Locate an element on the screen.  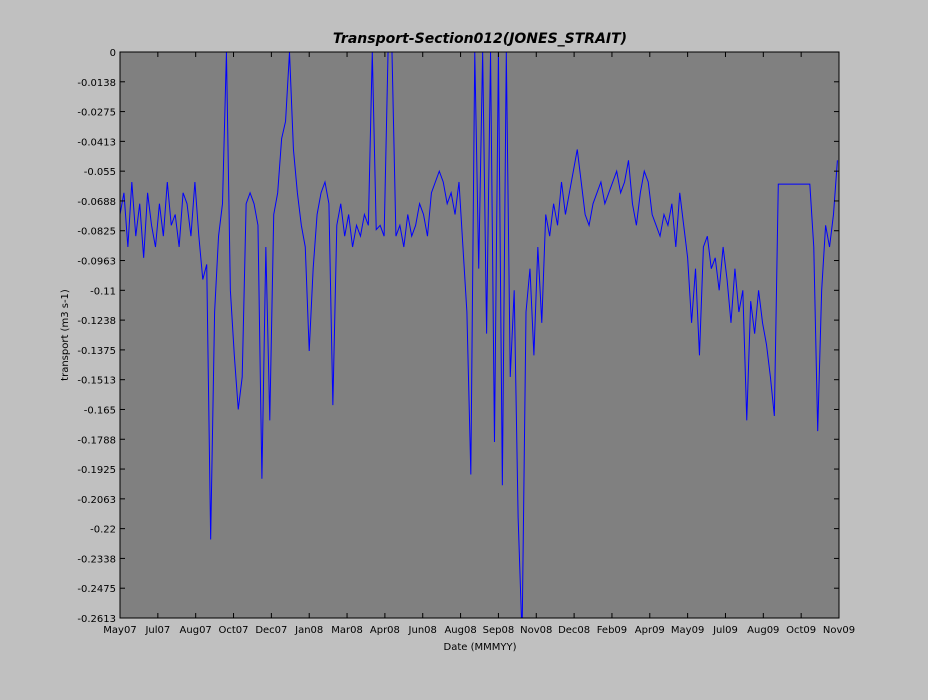
y-tick-label: -0.22 is located at coordinates (103, 530).